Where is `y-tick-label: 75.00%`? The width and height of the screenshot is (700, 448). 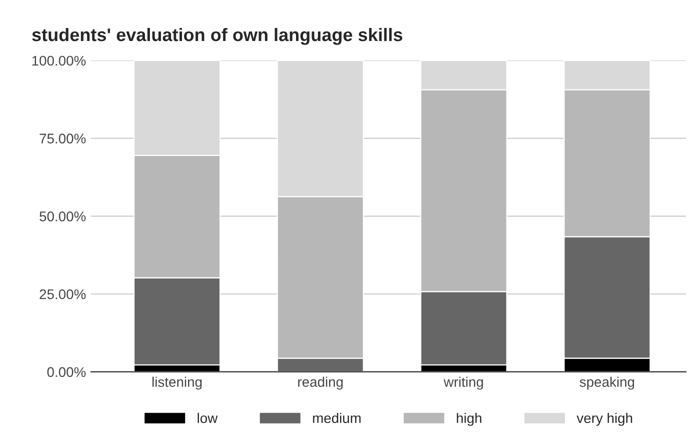 y-tick-label: 75.00% is located at coordinates (63, 139).